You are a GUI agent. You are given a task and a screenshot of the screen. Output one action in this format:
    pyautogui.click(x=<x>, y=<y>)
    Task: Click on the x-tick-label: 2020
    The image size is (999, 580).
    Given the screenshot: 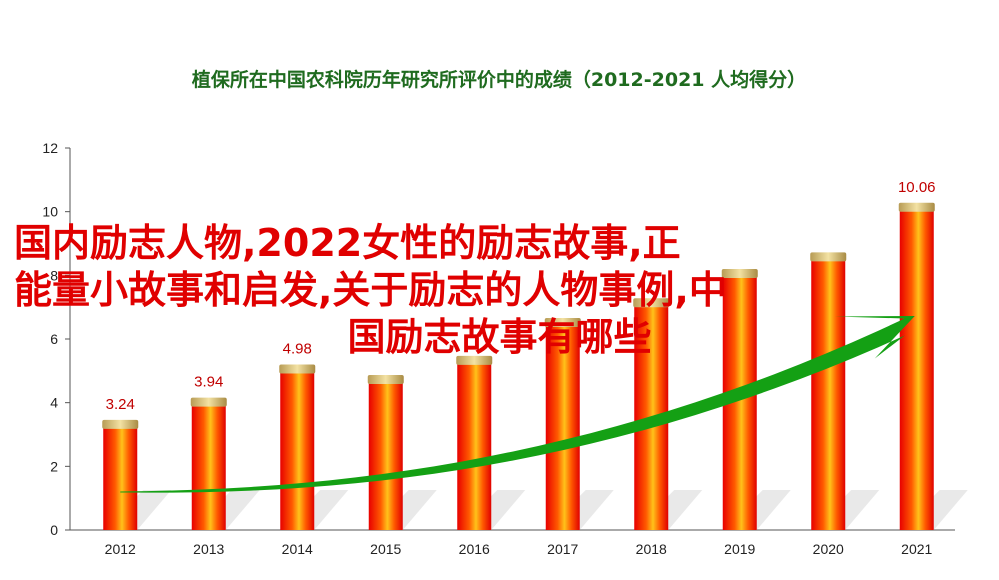 What is the action you would take?
    pyautogui.click(x=828, y=549)
    